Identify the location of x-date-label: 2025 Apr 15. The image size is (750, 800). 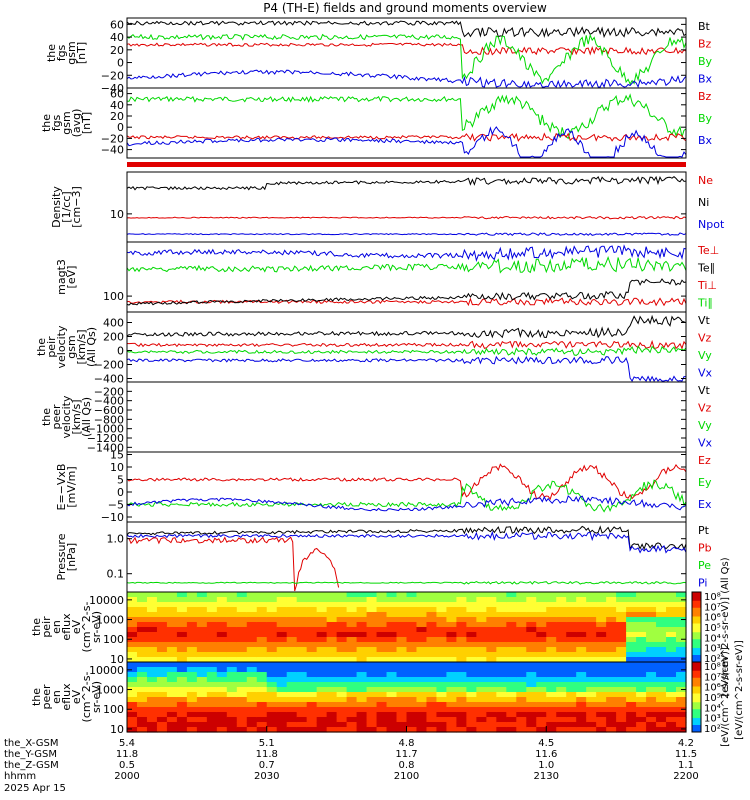
(35, 788).